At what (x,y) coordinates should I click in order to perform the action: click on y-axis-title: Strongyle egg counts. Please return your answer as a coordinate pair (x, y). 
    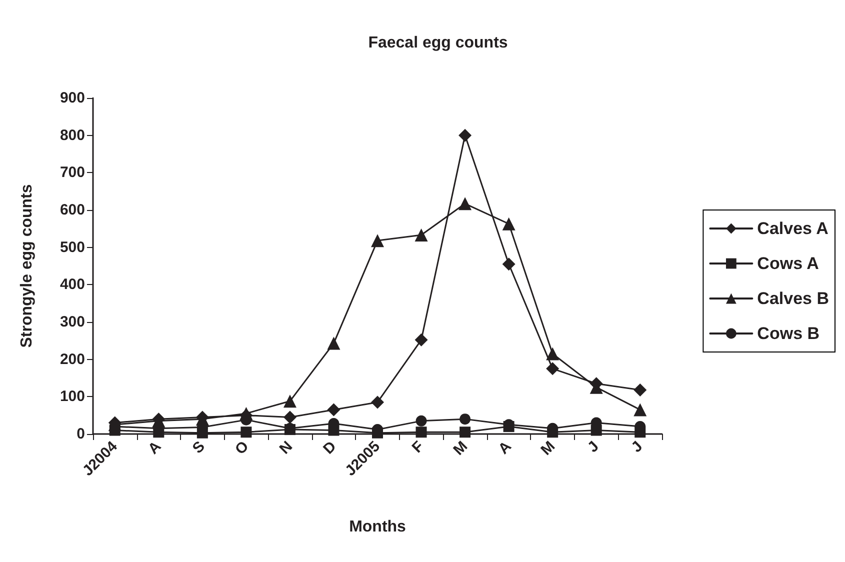
    Looking at the image, I should click on (27, 266).